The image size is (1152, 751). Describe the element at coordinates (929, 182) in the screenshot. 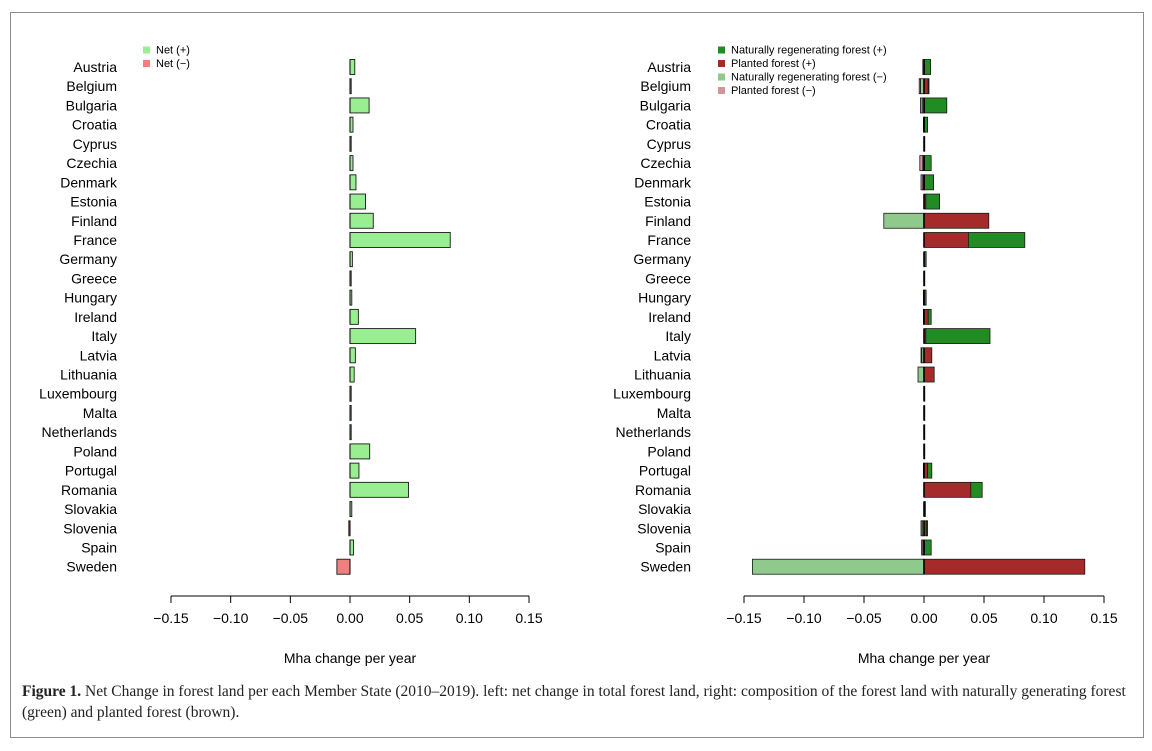

I see `bar-naturally-regenerating-forest-denmark` at that location.